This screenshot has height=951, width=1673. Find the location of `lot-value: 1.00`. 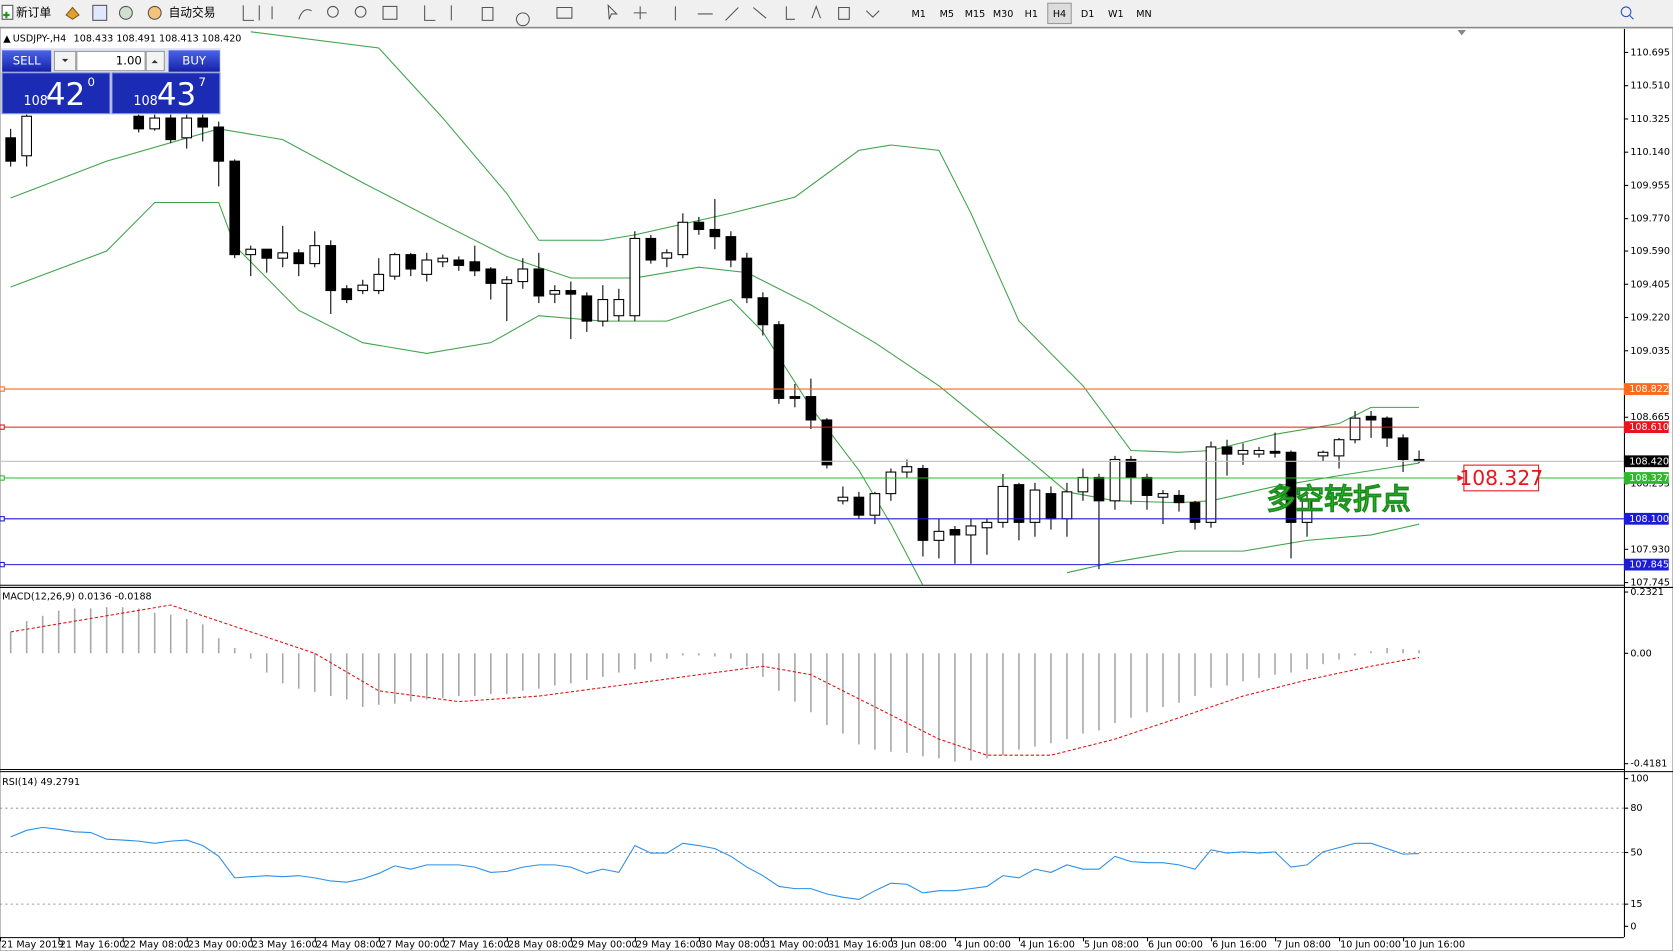

lot-value: 1.00 is located at coordinates (129, 61).